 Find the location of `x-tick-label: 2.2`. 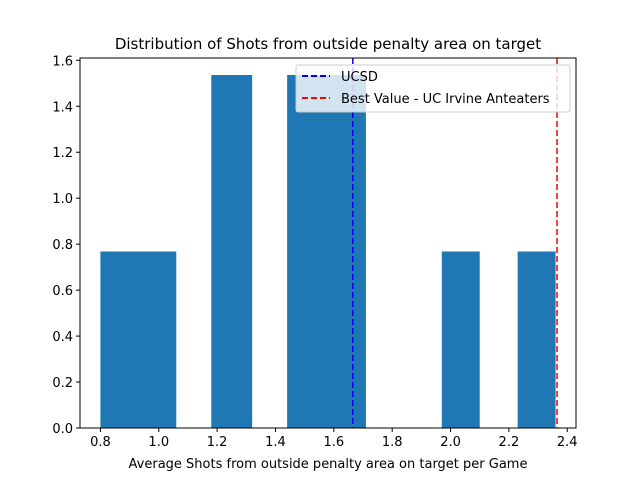

x-tick-label: 2.2 is located at coordinates (509, 442).